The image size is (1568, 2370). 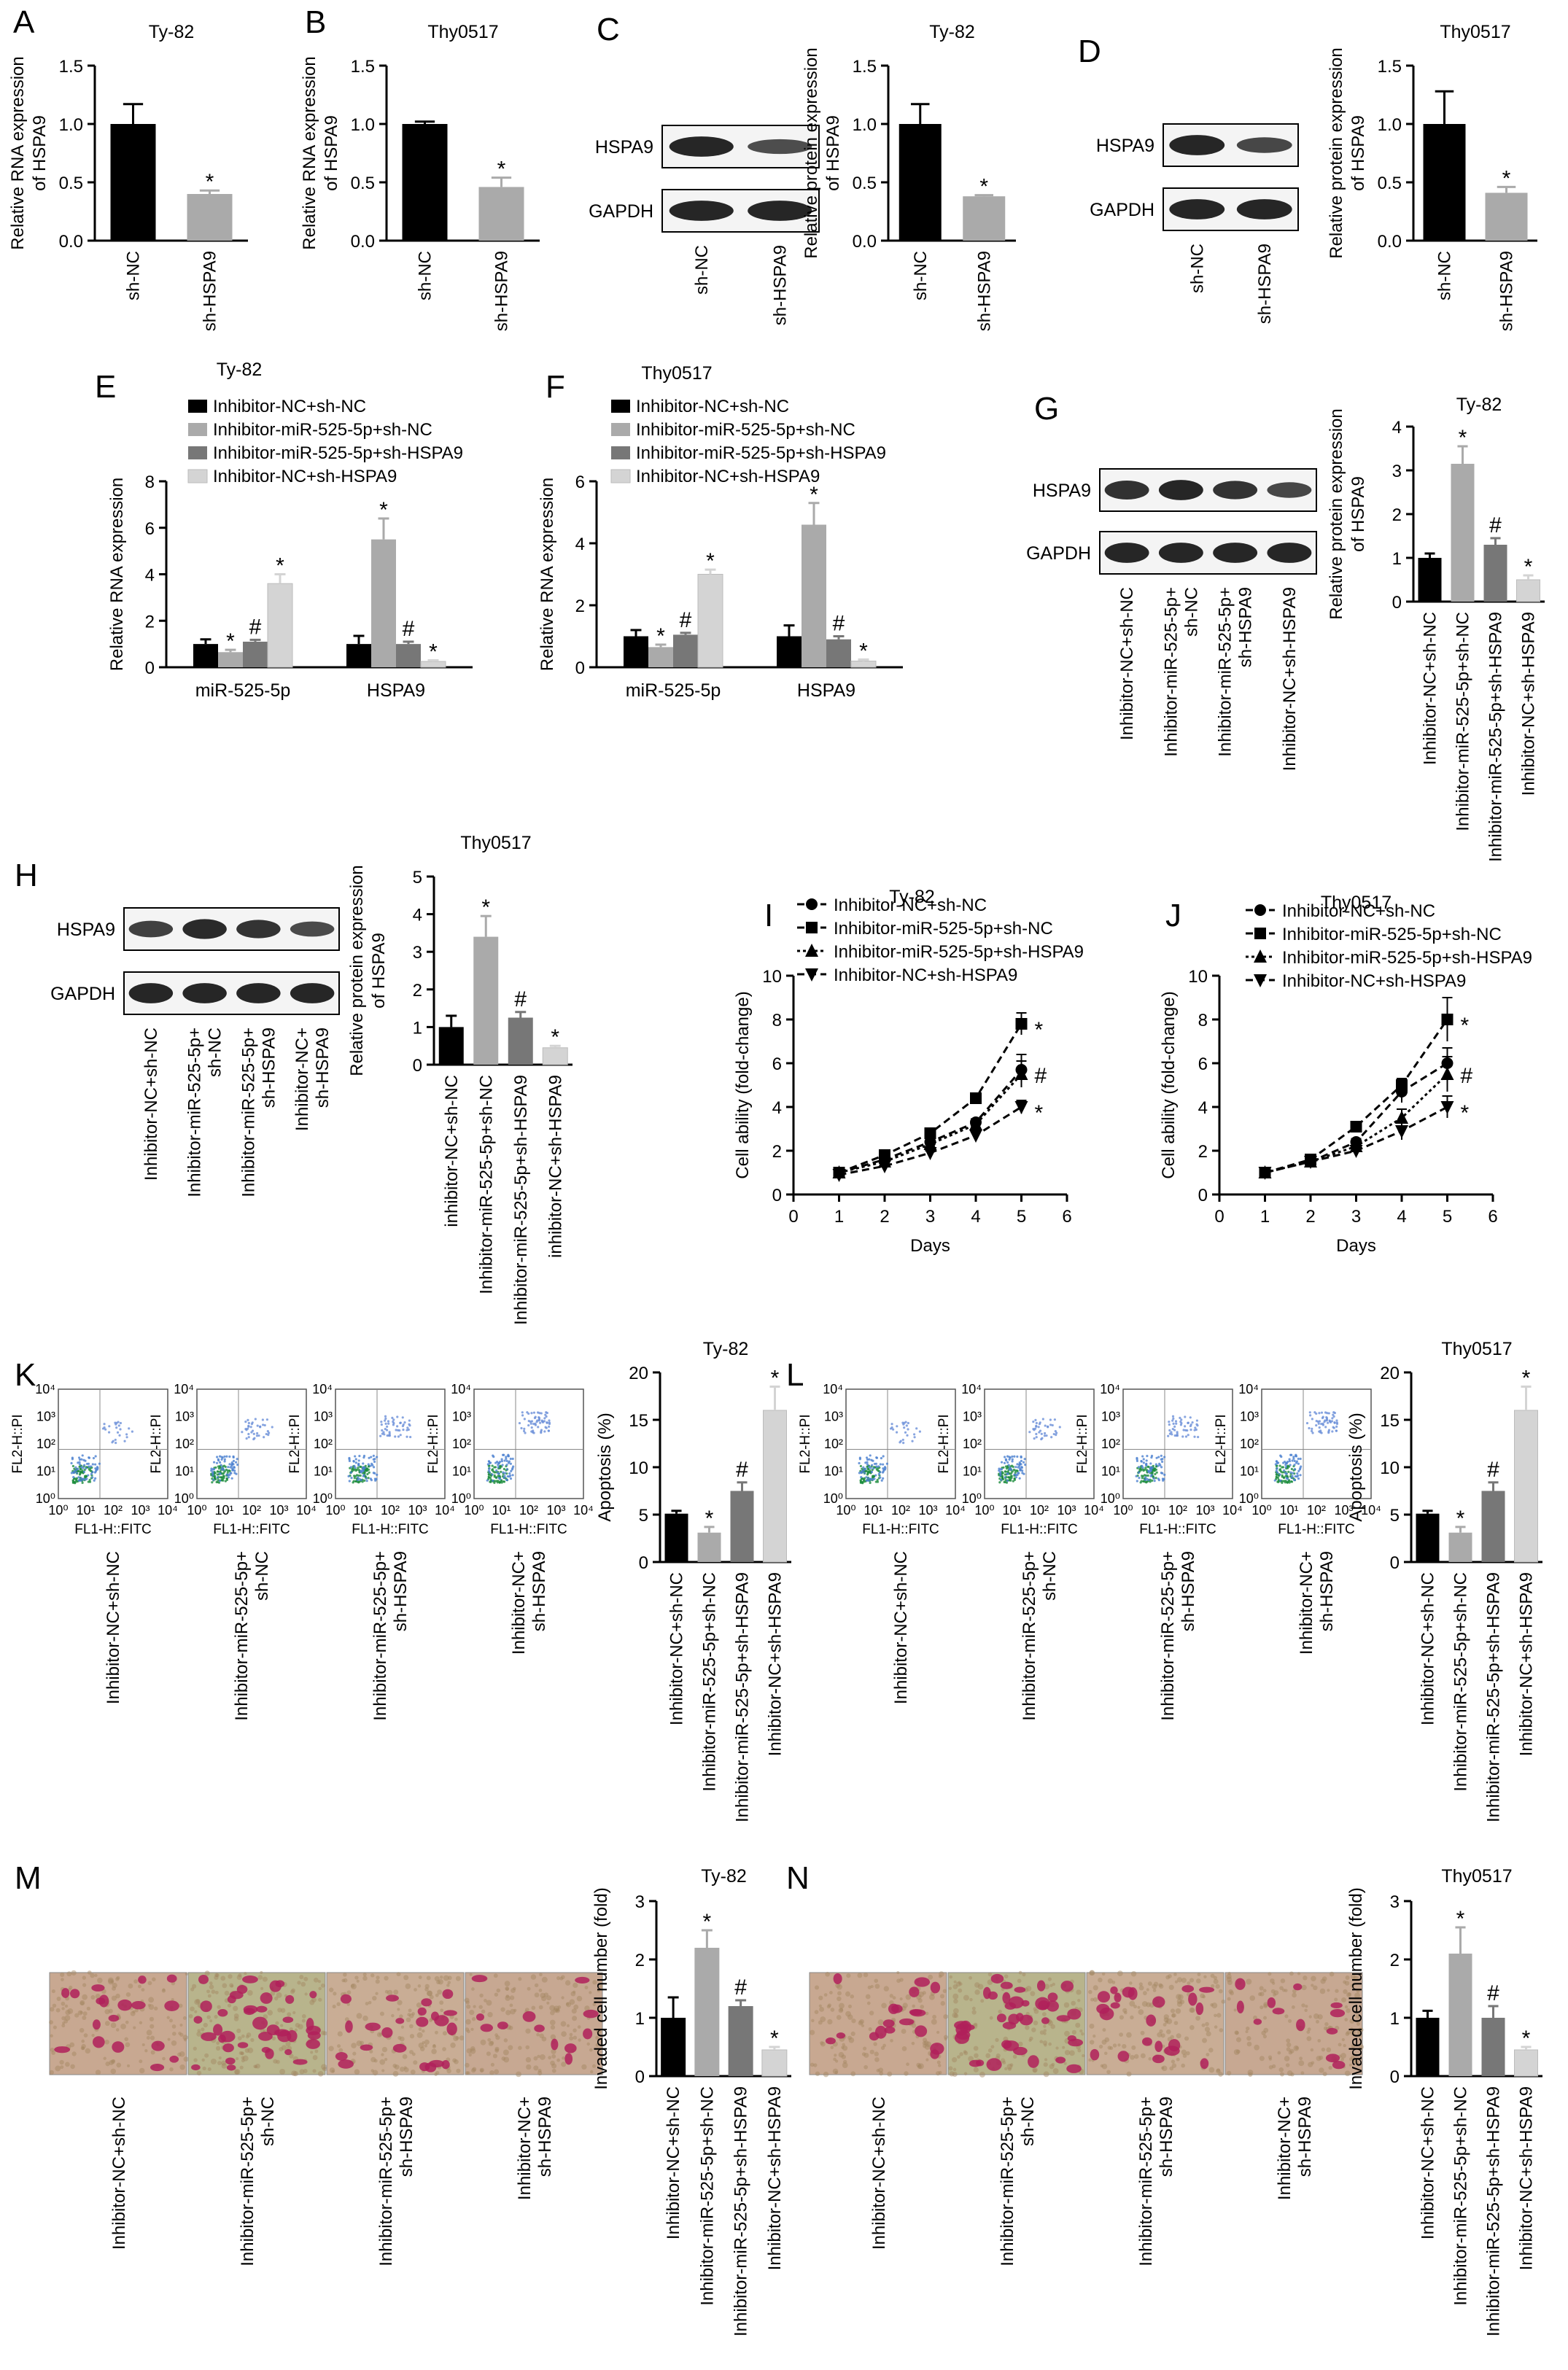 What do you see at coordinates (793, 1217) in the screenshot?
I see `x-tick-label: 0` at bounding box center [793, 1217].